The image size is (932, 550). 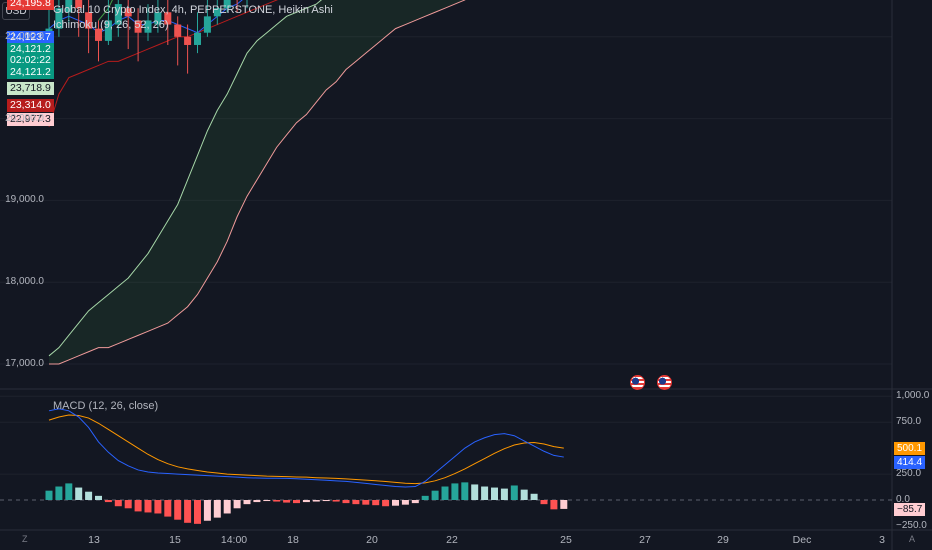 What do you see at coordinates (24, 118) in the screenshot?
I see `price-axis-label: 20,000.0` at bounding box center [24, 118].